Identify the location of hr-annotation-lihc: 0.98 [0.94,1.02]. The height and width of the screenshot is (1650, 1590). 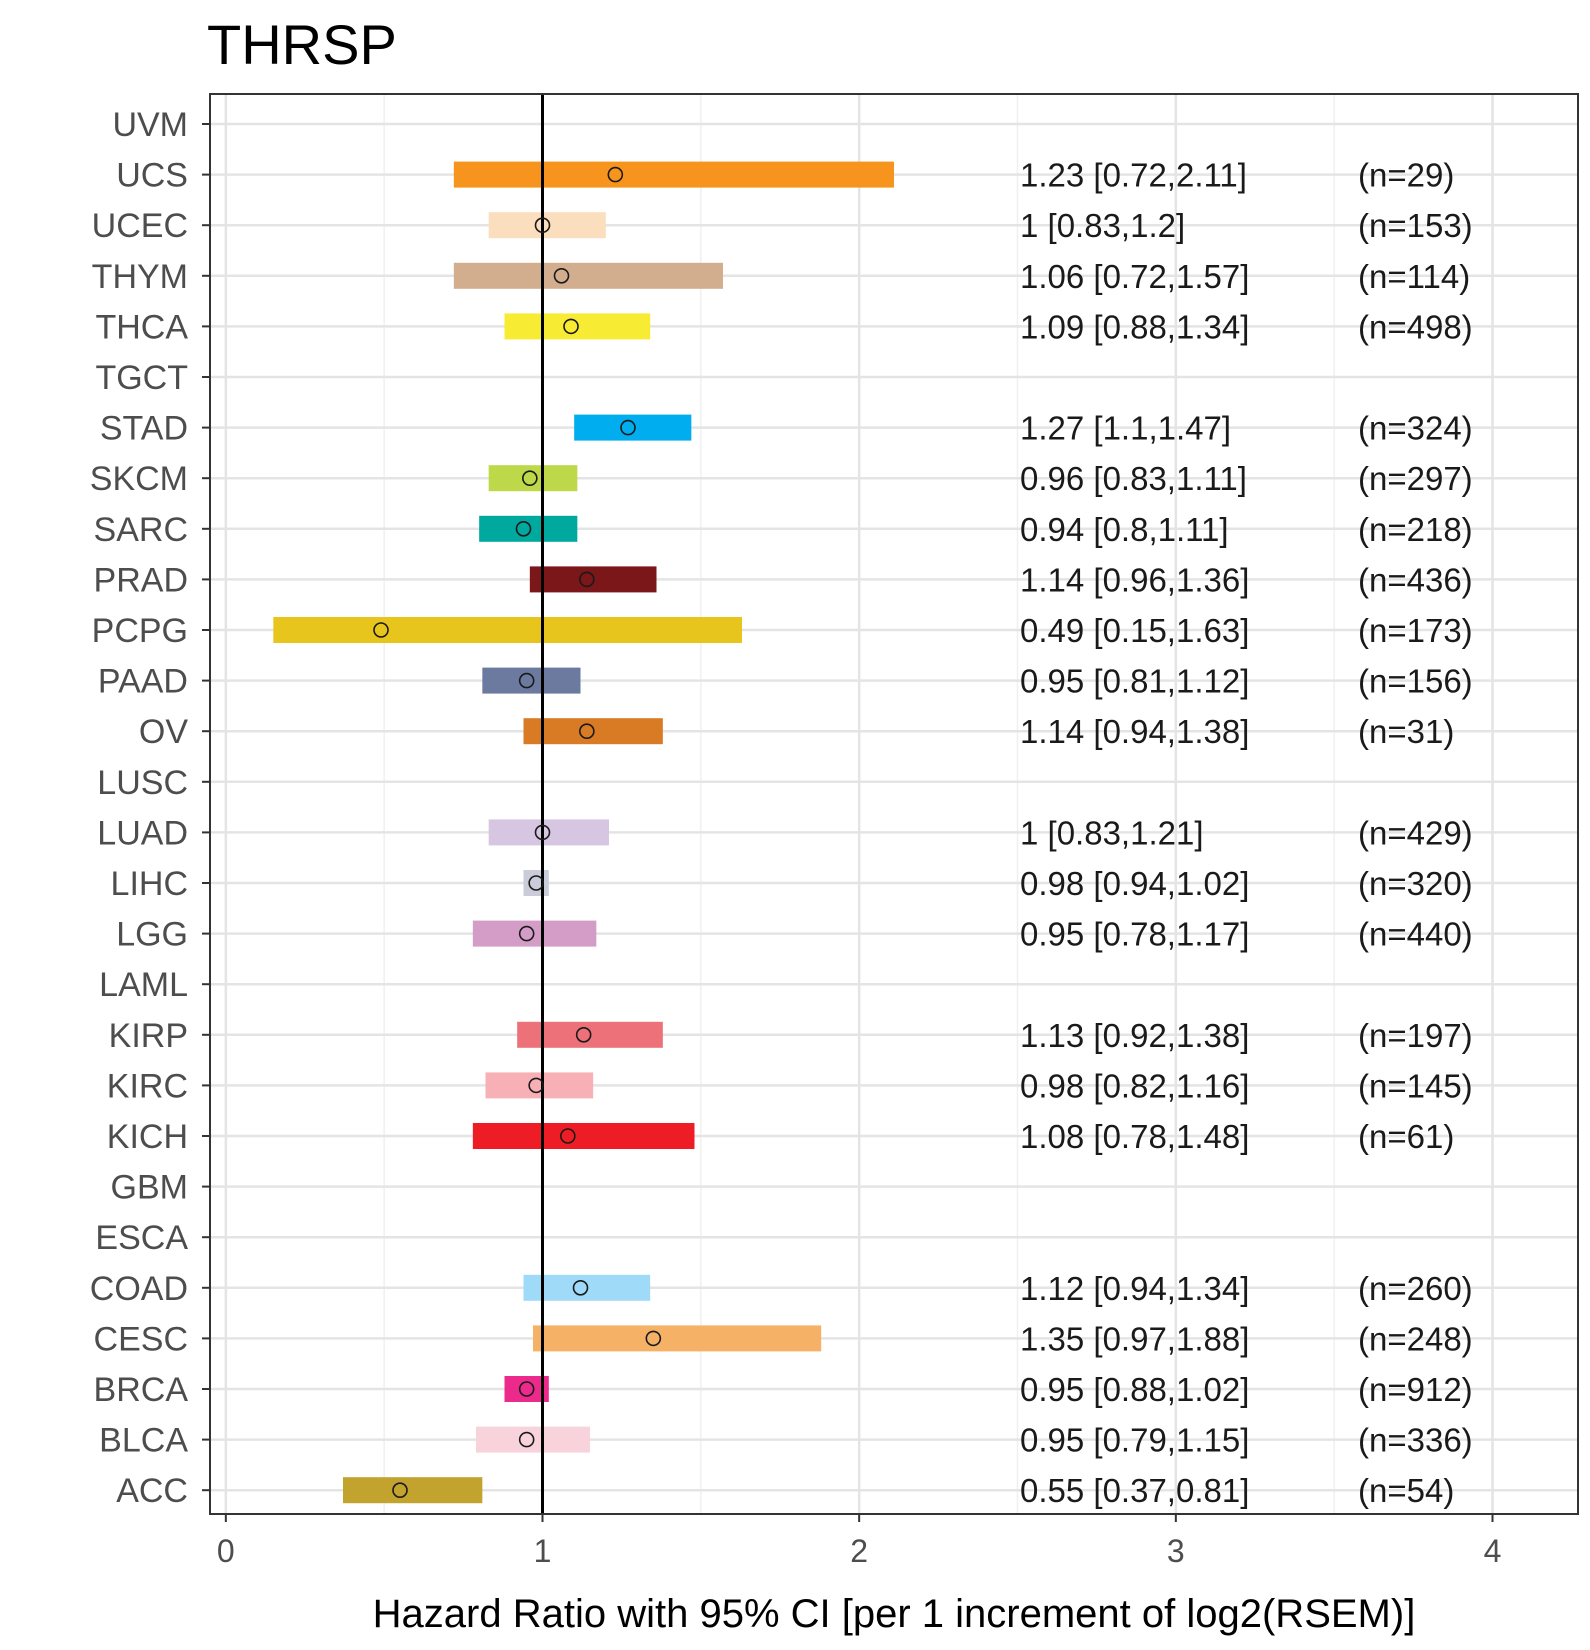
(1134, 883).